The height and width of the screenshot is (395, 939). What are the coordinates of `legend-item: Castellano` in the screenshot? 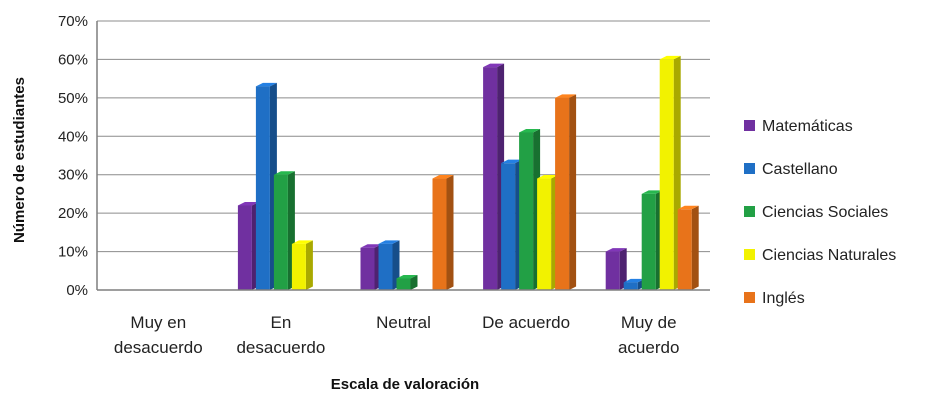 It's located at (791, 169).